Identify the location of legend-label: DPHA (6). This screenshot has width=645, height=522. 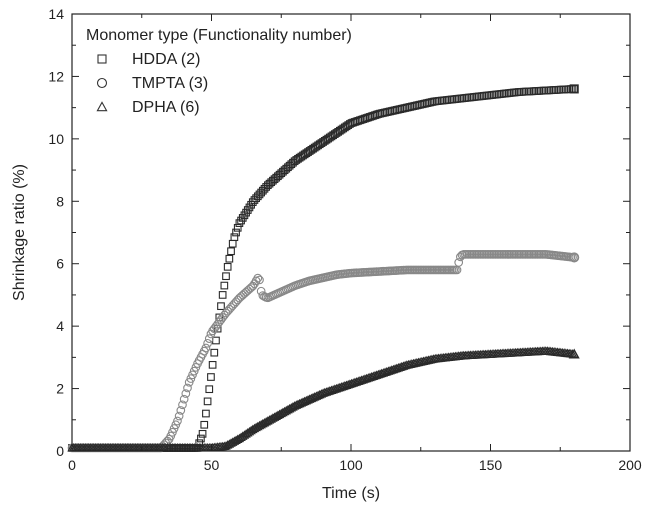
(166, 107).